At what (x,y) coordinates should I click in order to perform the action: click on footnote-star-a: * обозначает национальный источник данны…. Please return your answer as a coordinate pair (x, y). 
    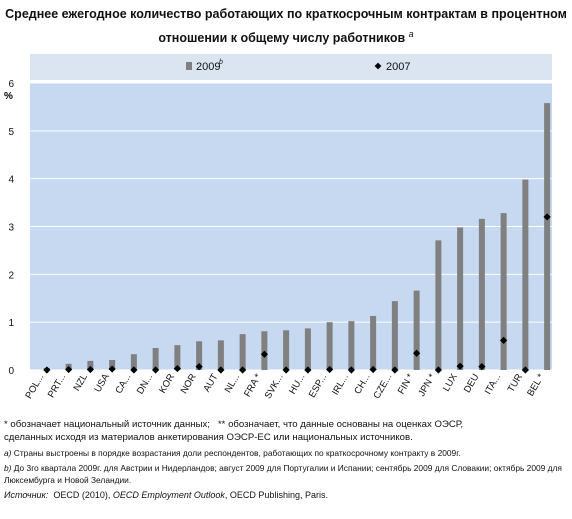
    Looking at the image, I should click on (107, 424).